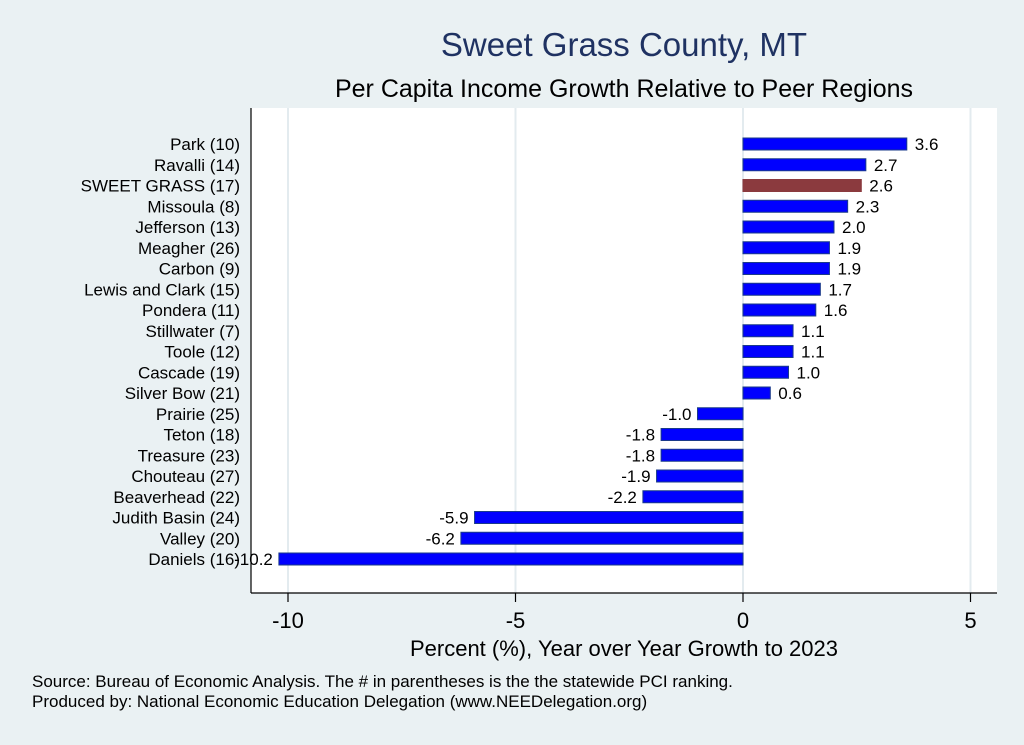 The width and height of the screenshot is (1024, 745). What do you see at coordinates (635, 476) in the screenshot?
I see `value-label: -1.9` at bounding box center [635, 476].